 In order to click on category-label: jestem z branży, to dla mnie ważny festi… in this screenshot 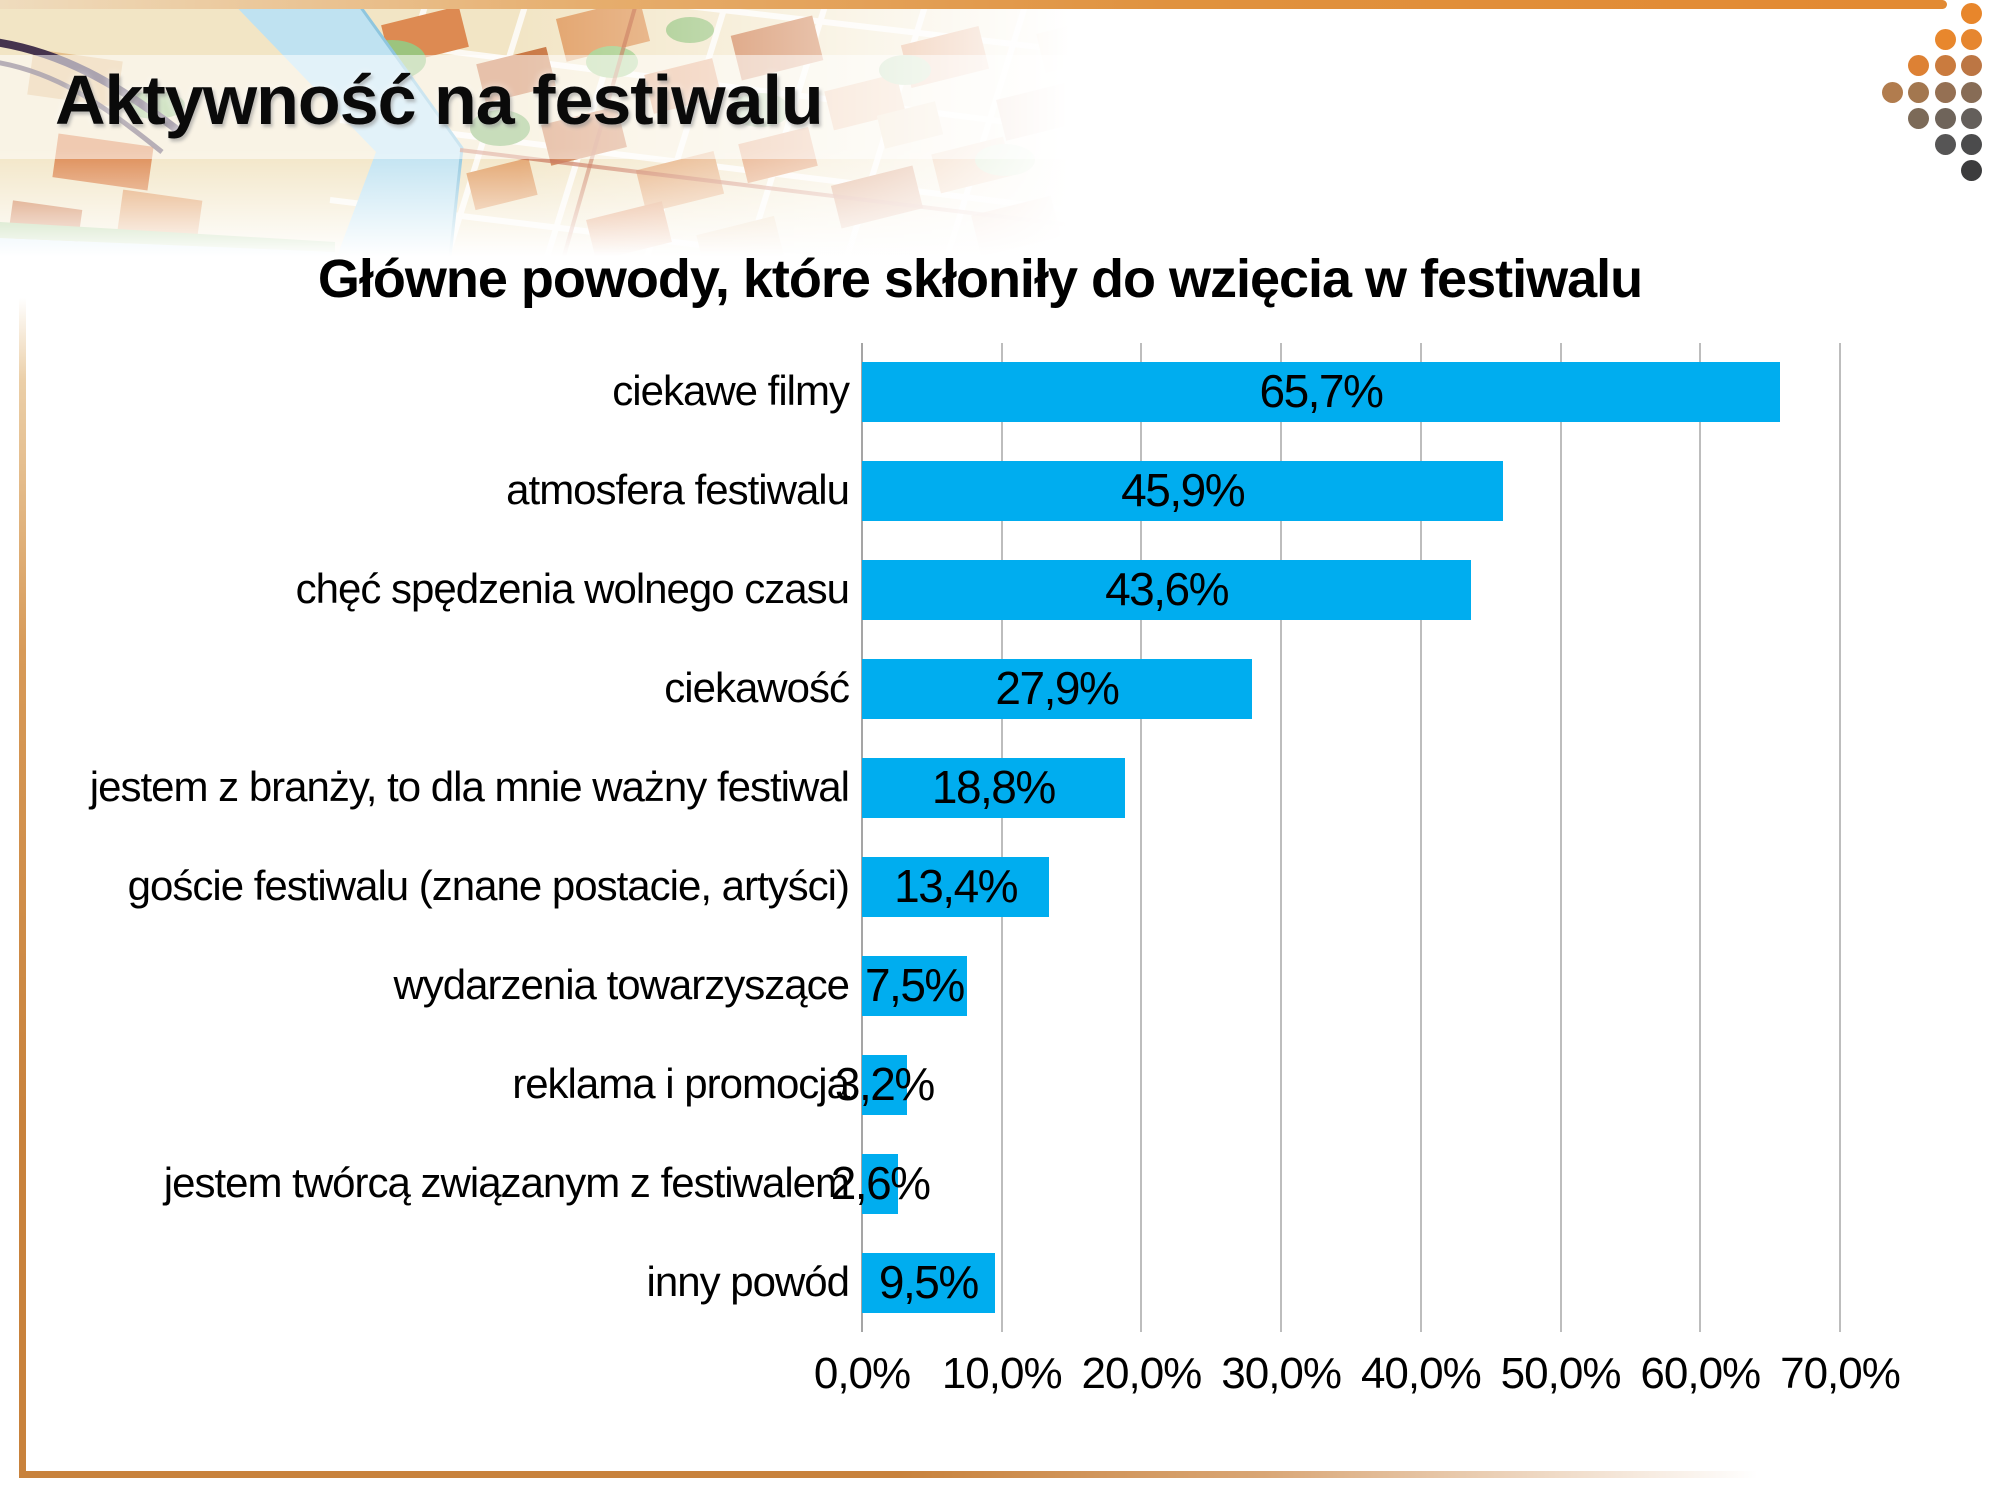, I will do `click(469, 787)`.